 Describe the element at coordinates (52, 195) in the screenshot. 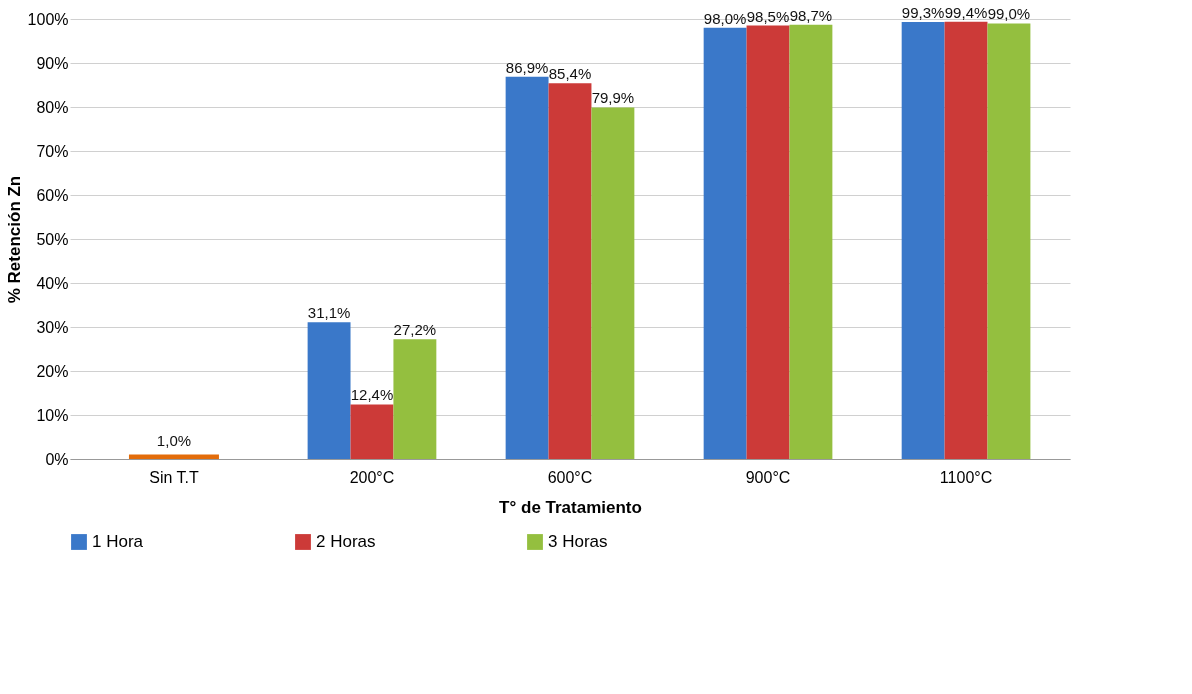

I see `y-tick-label: 60%` at that location.